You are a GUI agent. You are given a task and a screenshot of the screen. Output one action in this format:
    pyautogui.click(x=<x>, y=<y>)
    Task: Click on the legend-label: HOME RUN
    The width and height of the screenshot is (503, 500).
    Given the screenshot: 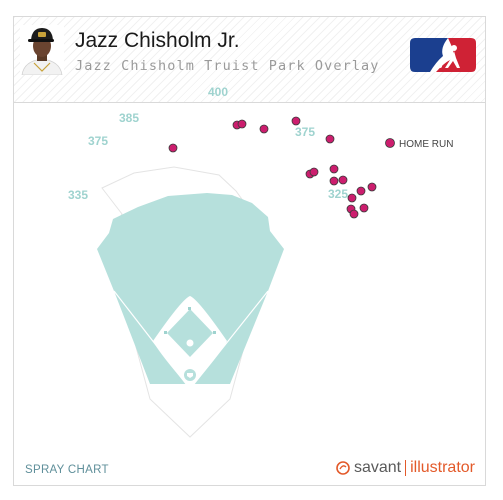 What is the action you would take?
    pyautogui.click(x=426, y=144)
    